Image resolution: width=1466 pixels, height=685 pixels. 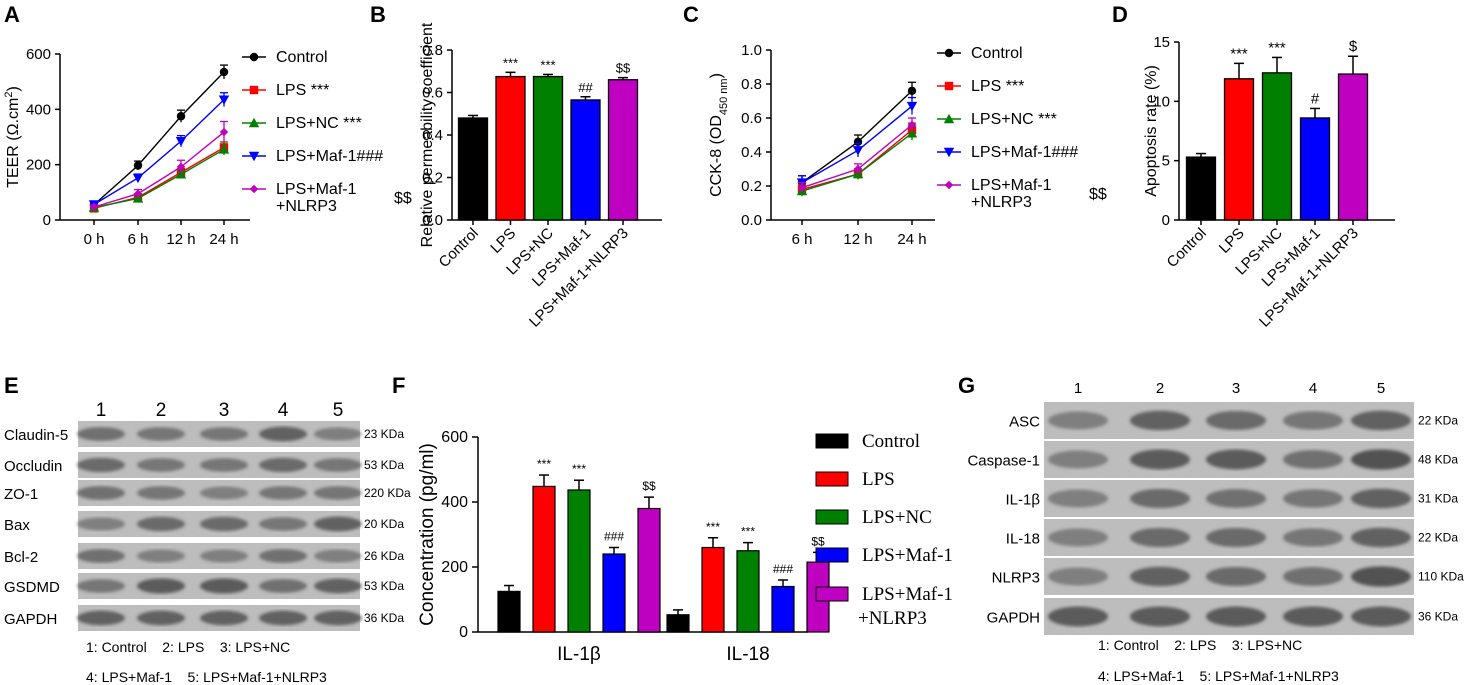 What do you see at coordinates (384, 434) in the screenshot?
I see `kda-label: 23 KDa` at bounding box center [384, 434].